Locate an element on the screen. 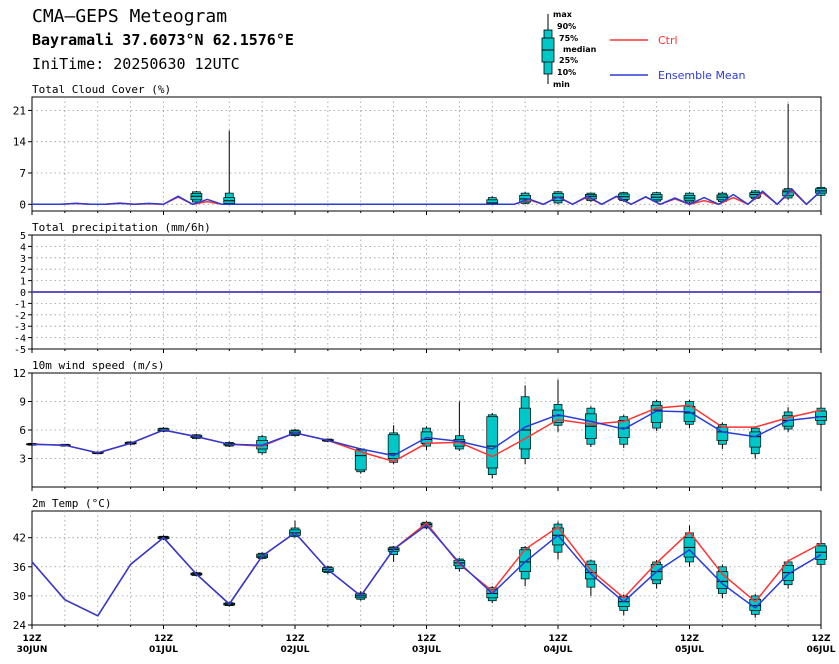 This screenshot has height=664, width=839. chart-title: CMA—GEPS Meteogram is located at coordinates (130, 16).